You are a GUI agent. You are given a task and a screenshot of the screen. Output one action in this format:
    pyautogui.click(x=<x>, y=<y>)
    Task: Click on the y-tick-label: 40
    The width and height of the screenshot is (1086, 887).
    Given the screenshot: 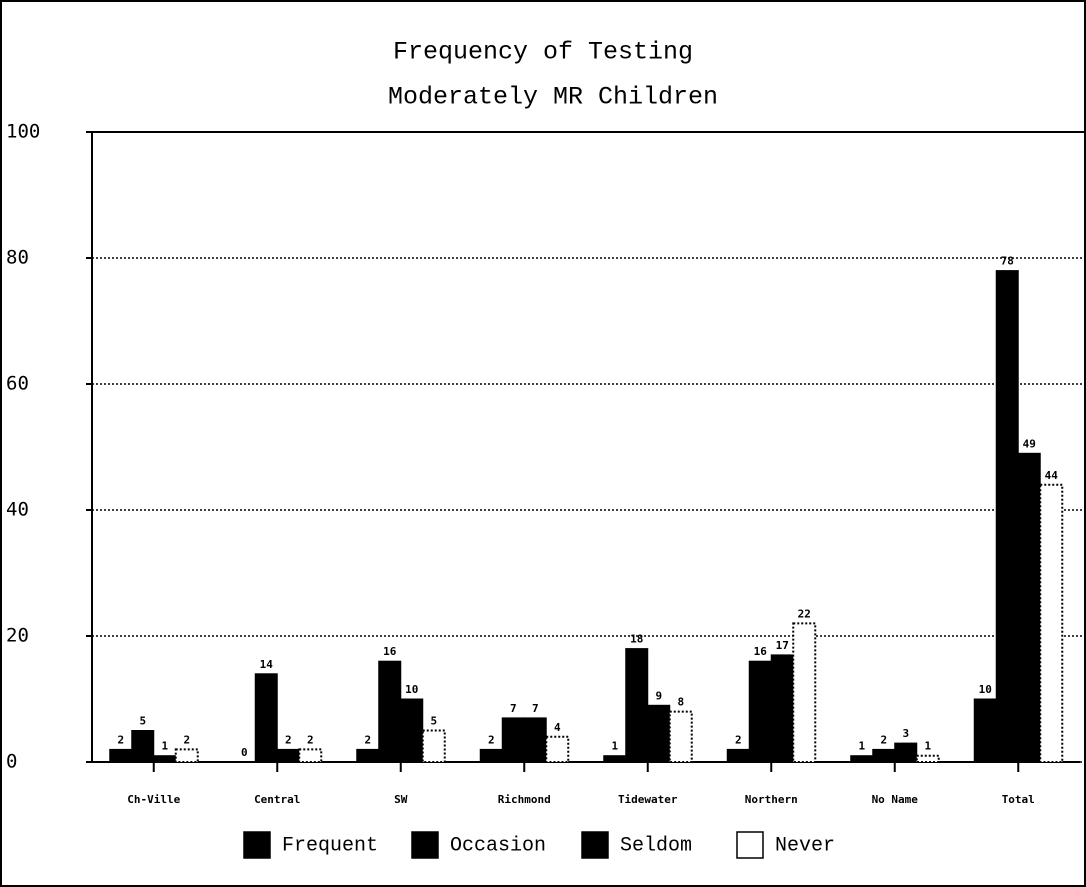 What is the action you would take?
    pyautogui.click(x=17, y=510)
    